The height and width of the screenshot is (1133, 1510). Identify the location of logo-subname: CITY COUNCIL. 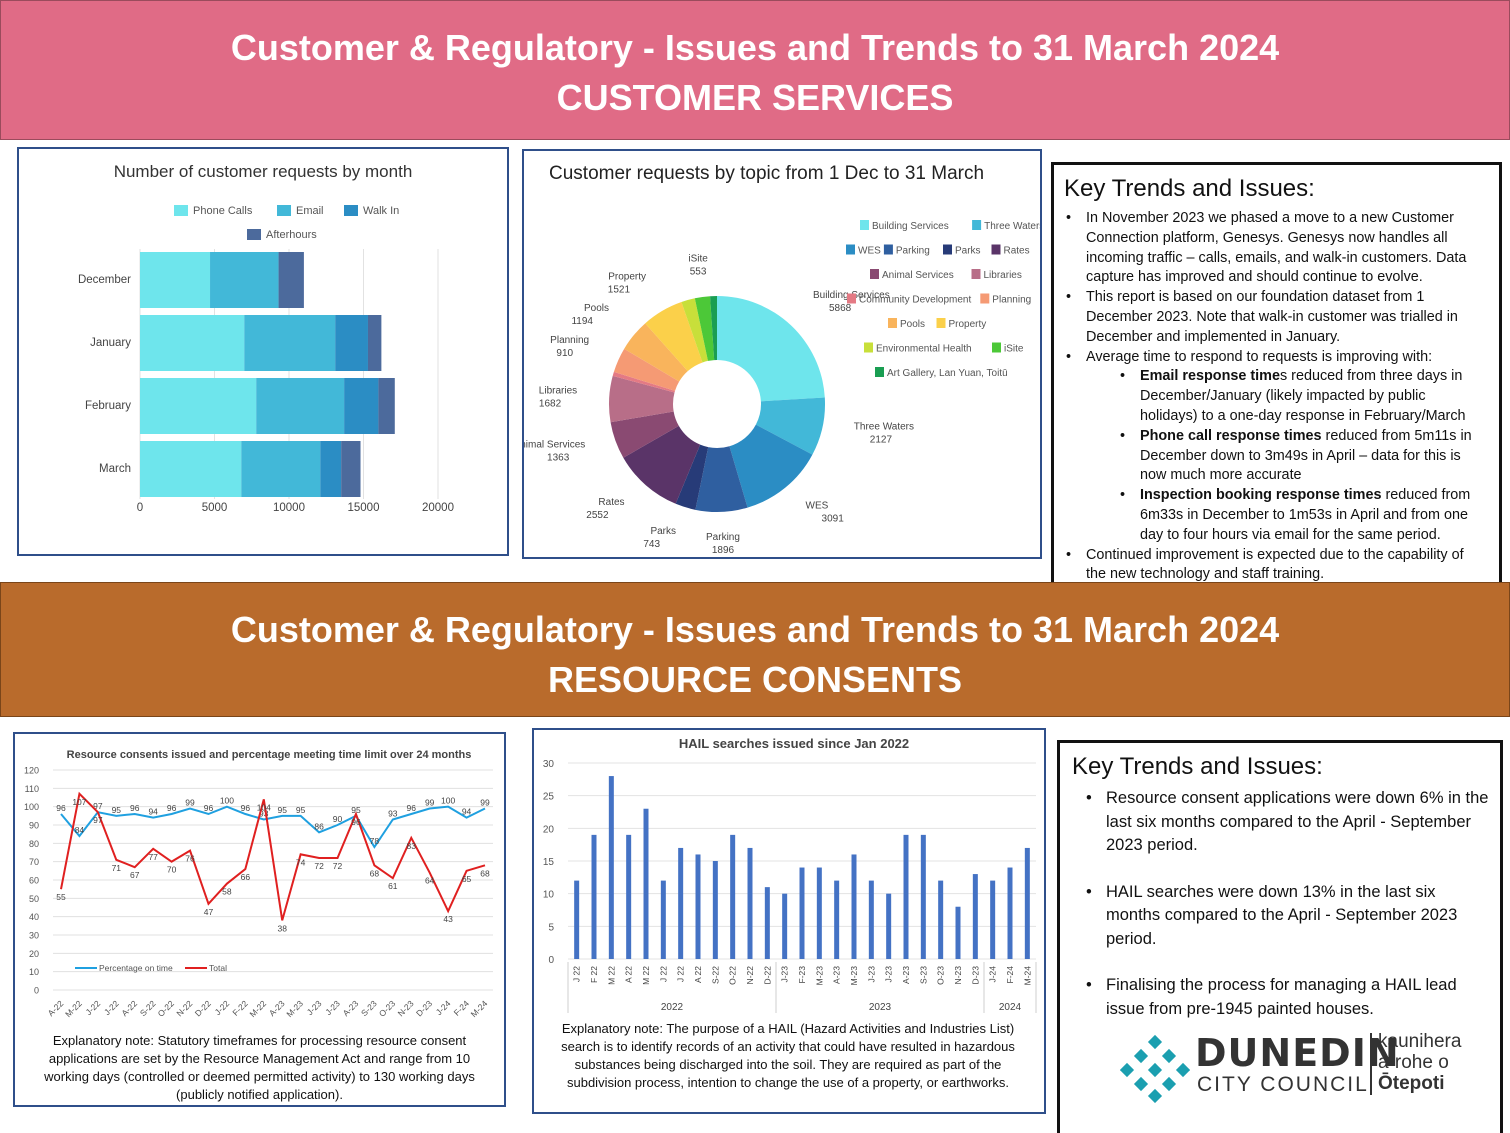
(1283, 1084).